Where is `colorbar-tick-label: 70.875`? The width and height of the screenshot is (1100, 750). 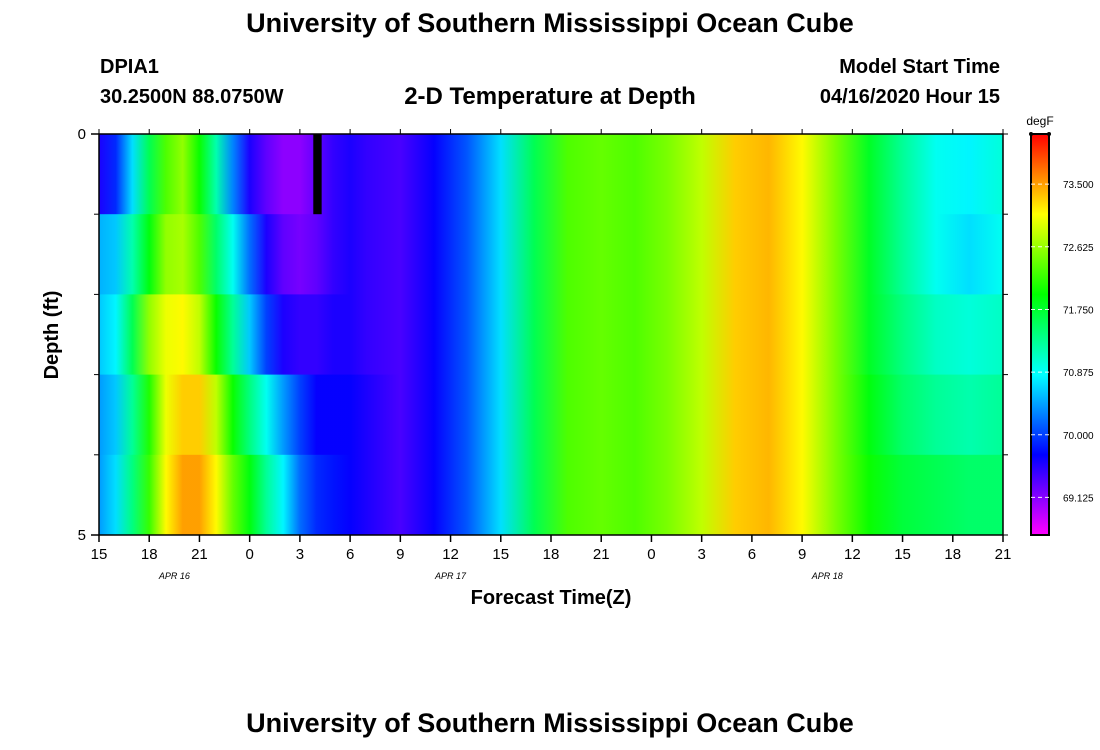 colorbar-tick-label: 70.875 is located at coordinates (1078, 373).